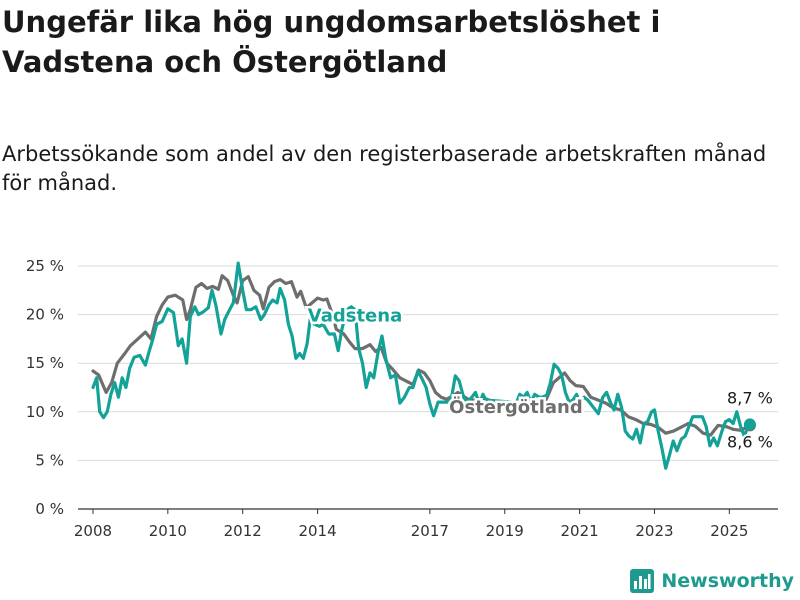 The width and height of the screenshot is (800, 600). What do you see at coordinates (516, 407) in the screenshot?
I see `series-label: Östergötland` at bounding box center [516, 407].